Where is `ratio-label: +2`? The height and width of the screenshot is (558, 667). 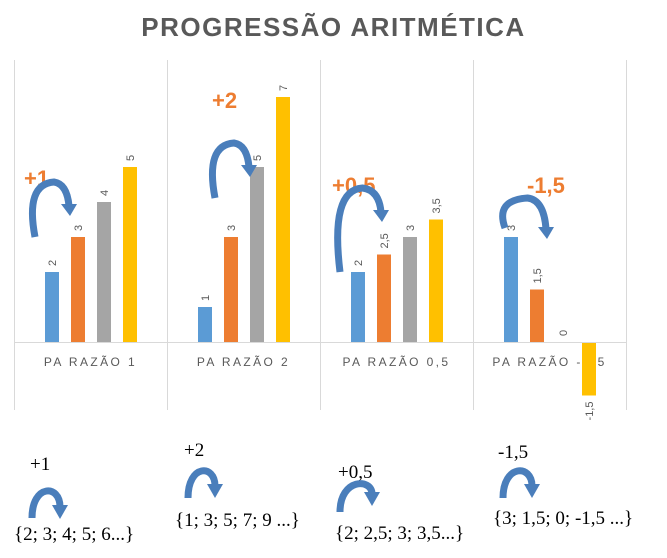
ratio-label: +2 is located at coordinates (224, 100).